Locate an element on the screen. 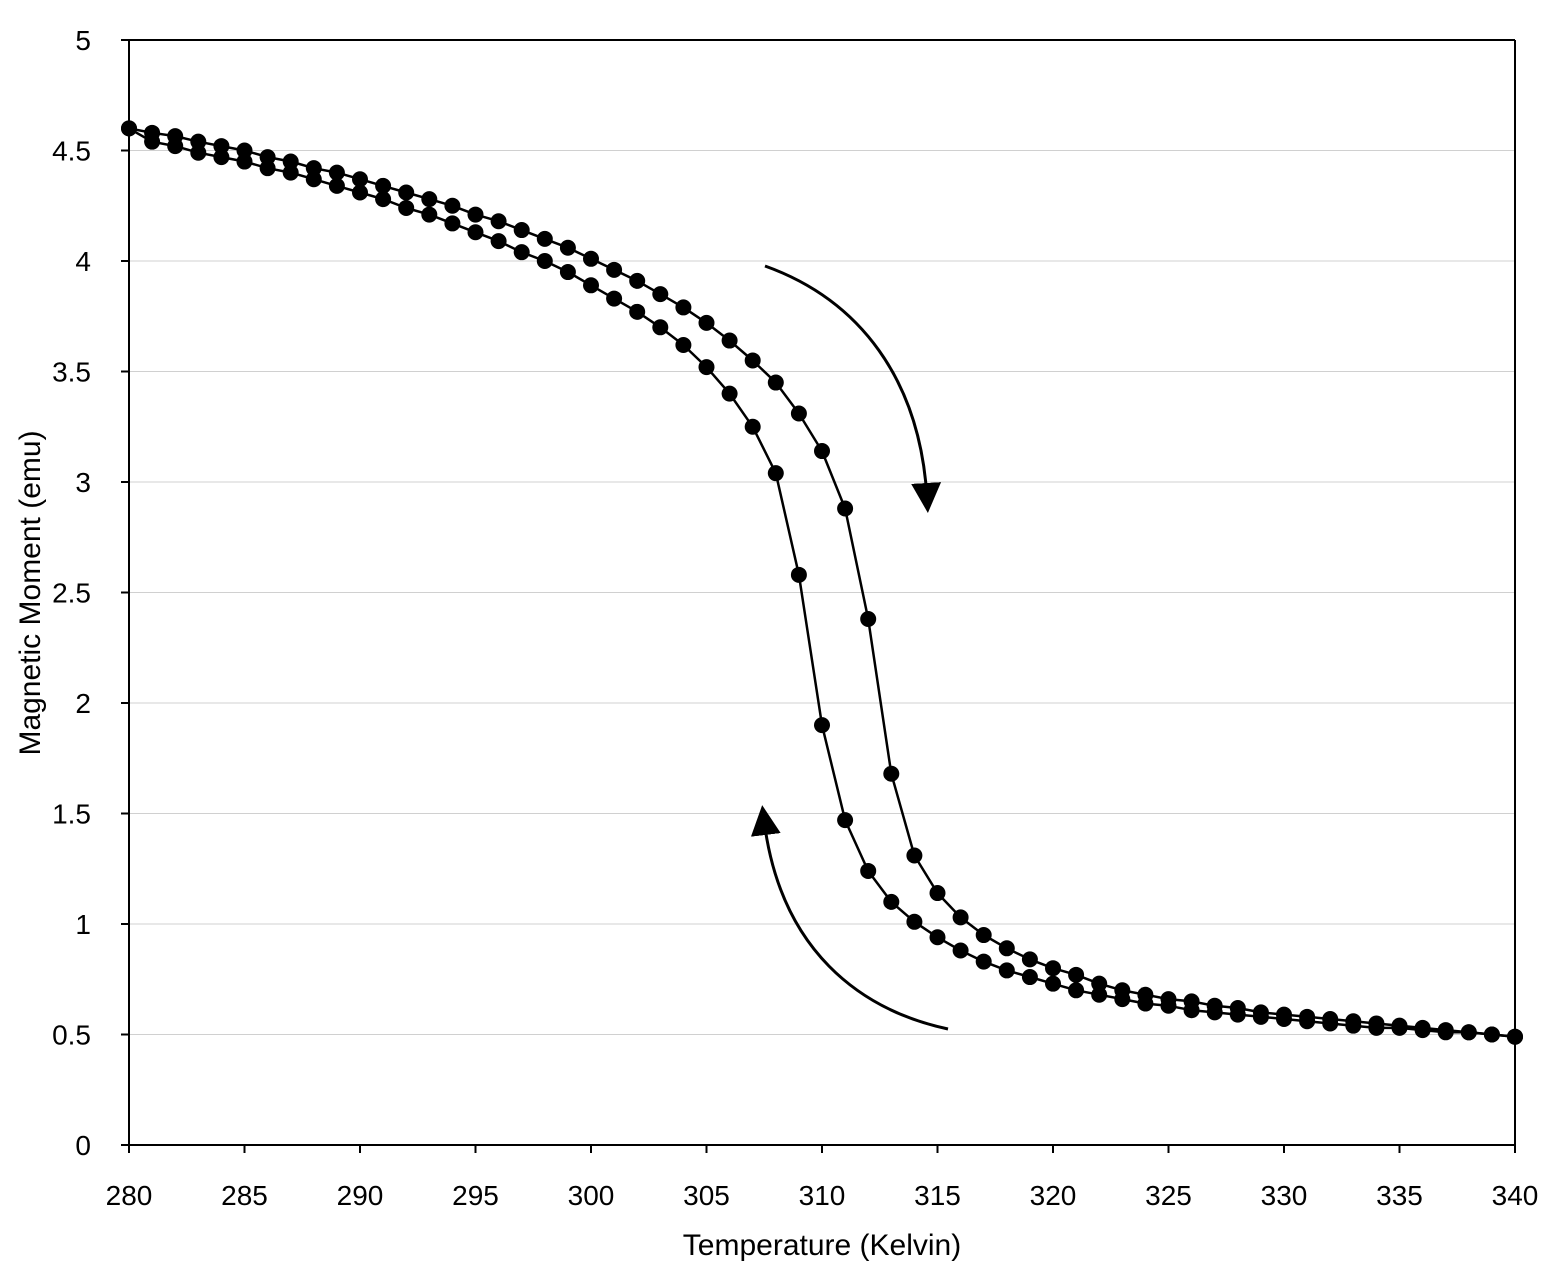 The width and height of the screenshot is (1566, 1267). x-tick-label: 300 is located at coordinates (591, 1195).